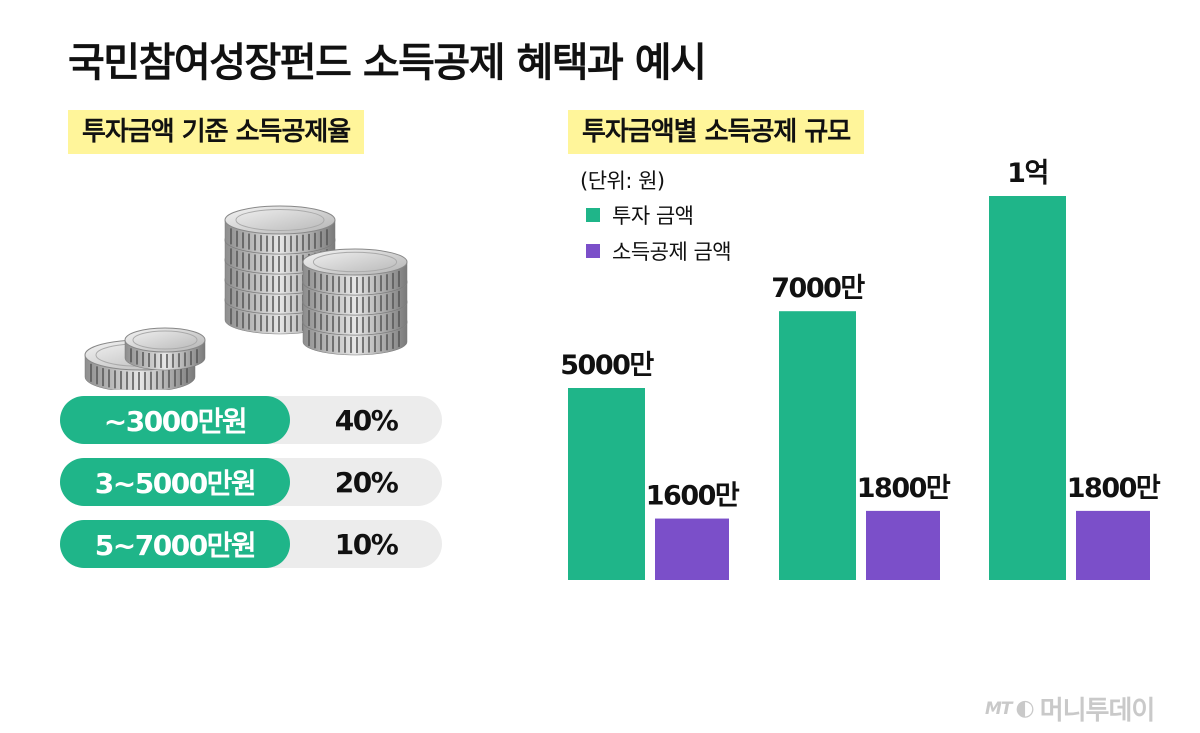  I want to click on rate-row-2: 3~5000만원 20%, so click(251, 482).